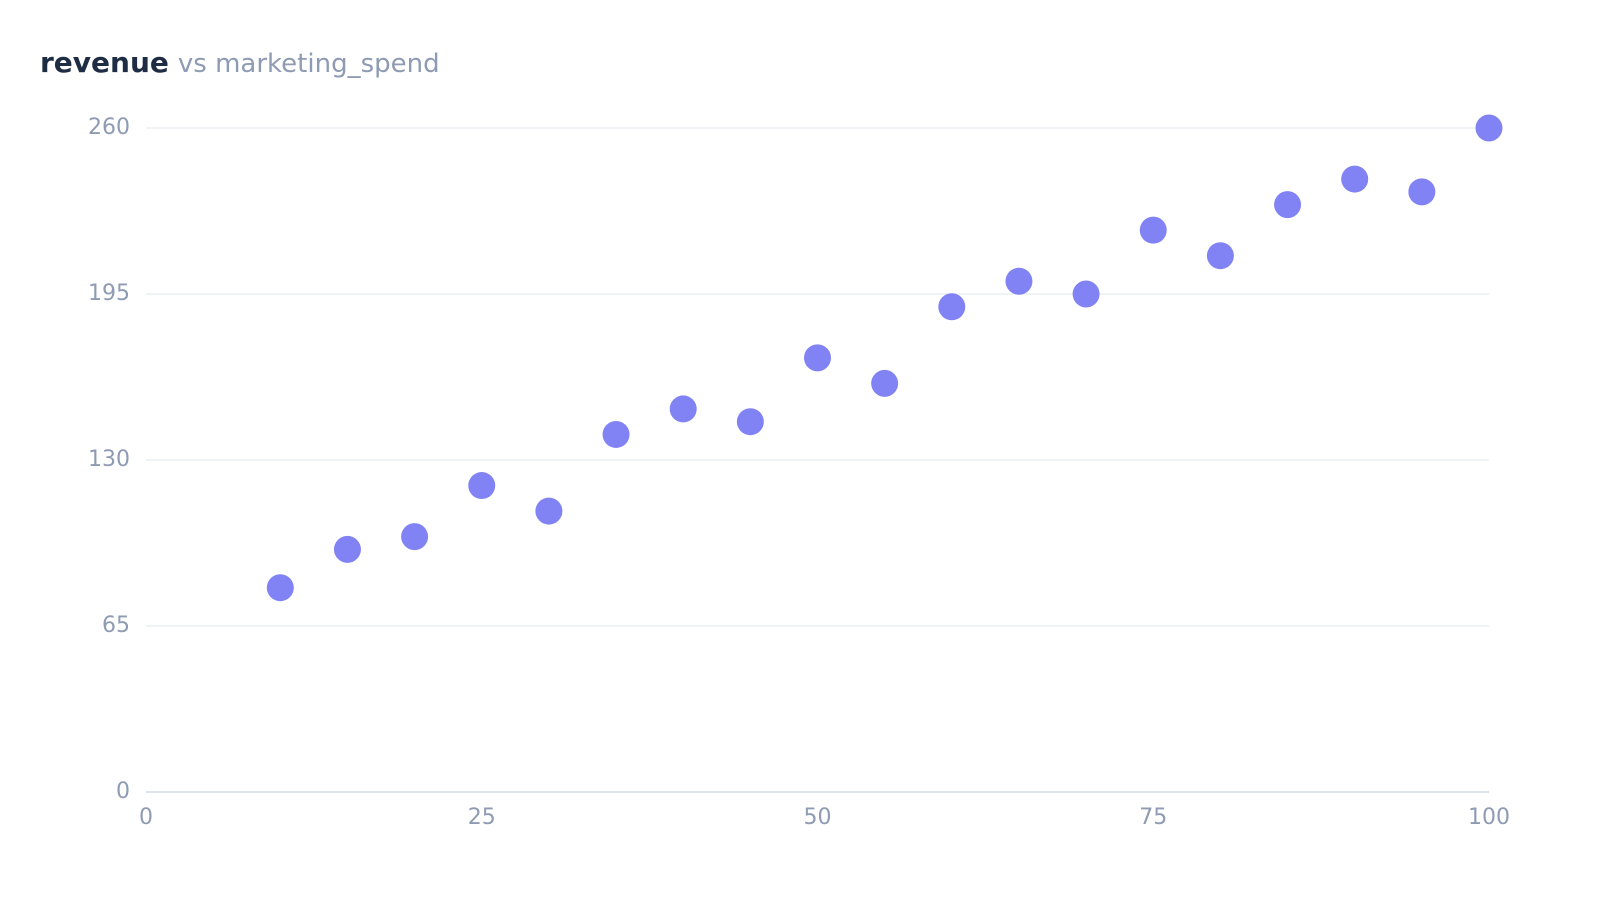  What do you see at coordinates (818, 817) in the screenshot?
I see `x-tick-label: 50` at bounding box center [818, 817].